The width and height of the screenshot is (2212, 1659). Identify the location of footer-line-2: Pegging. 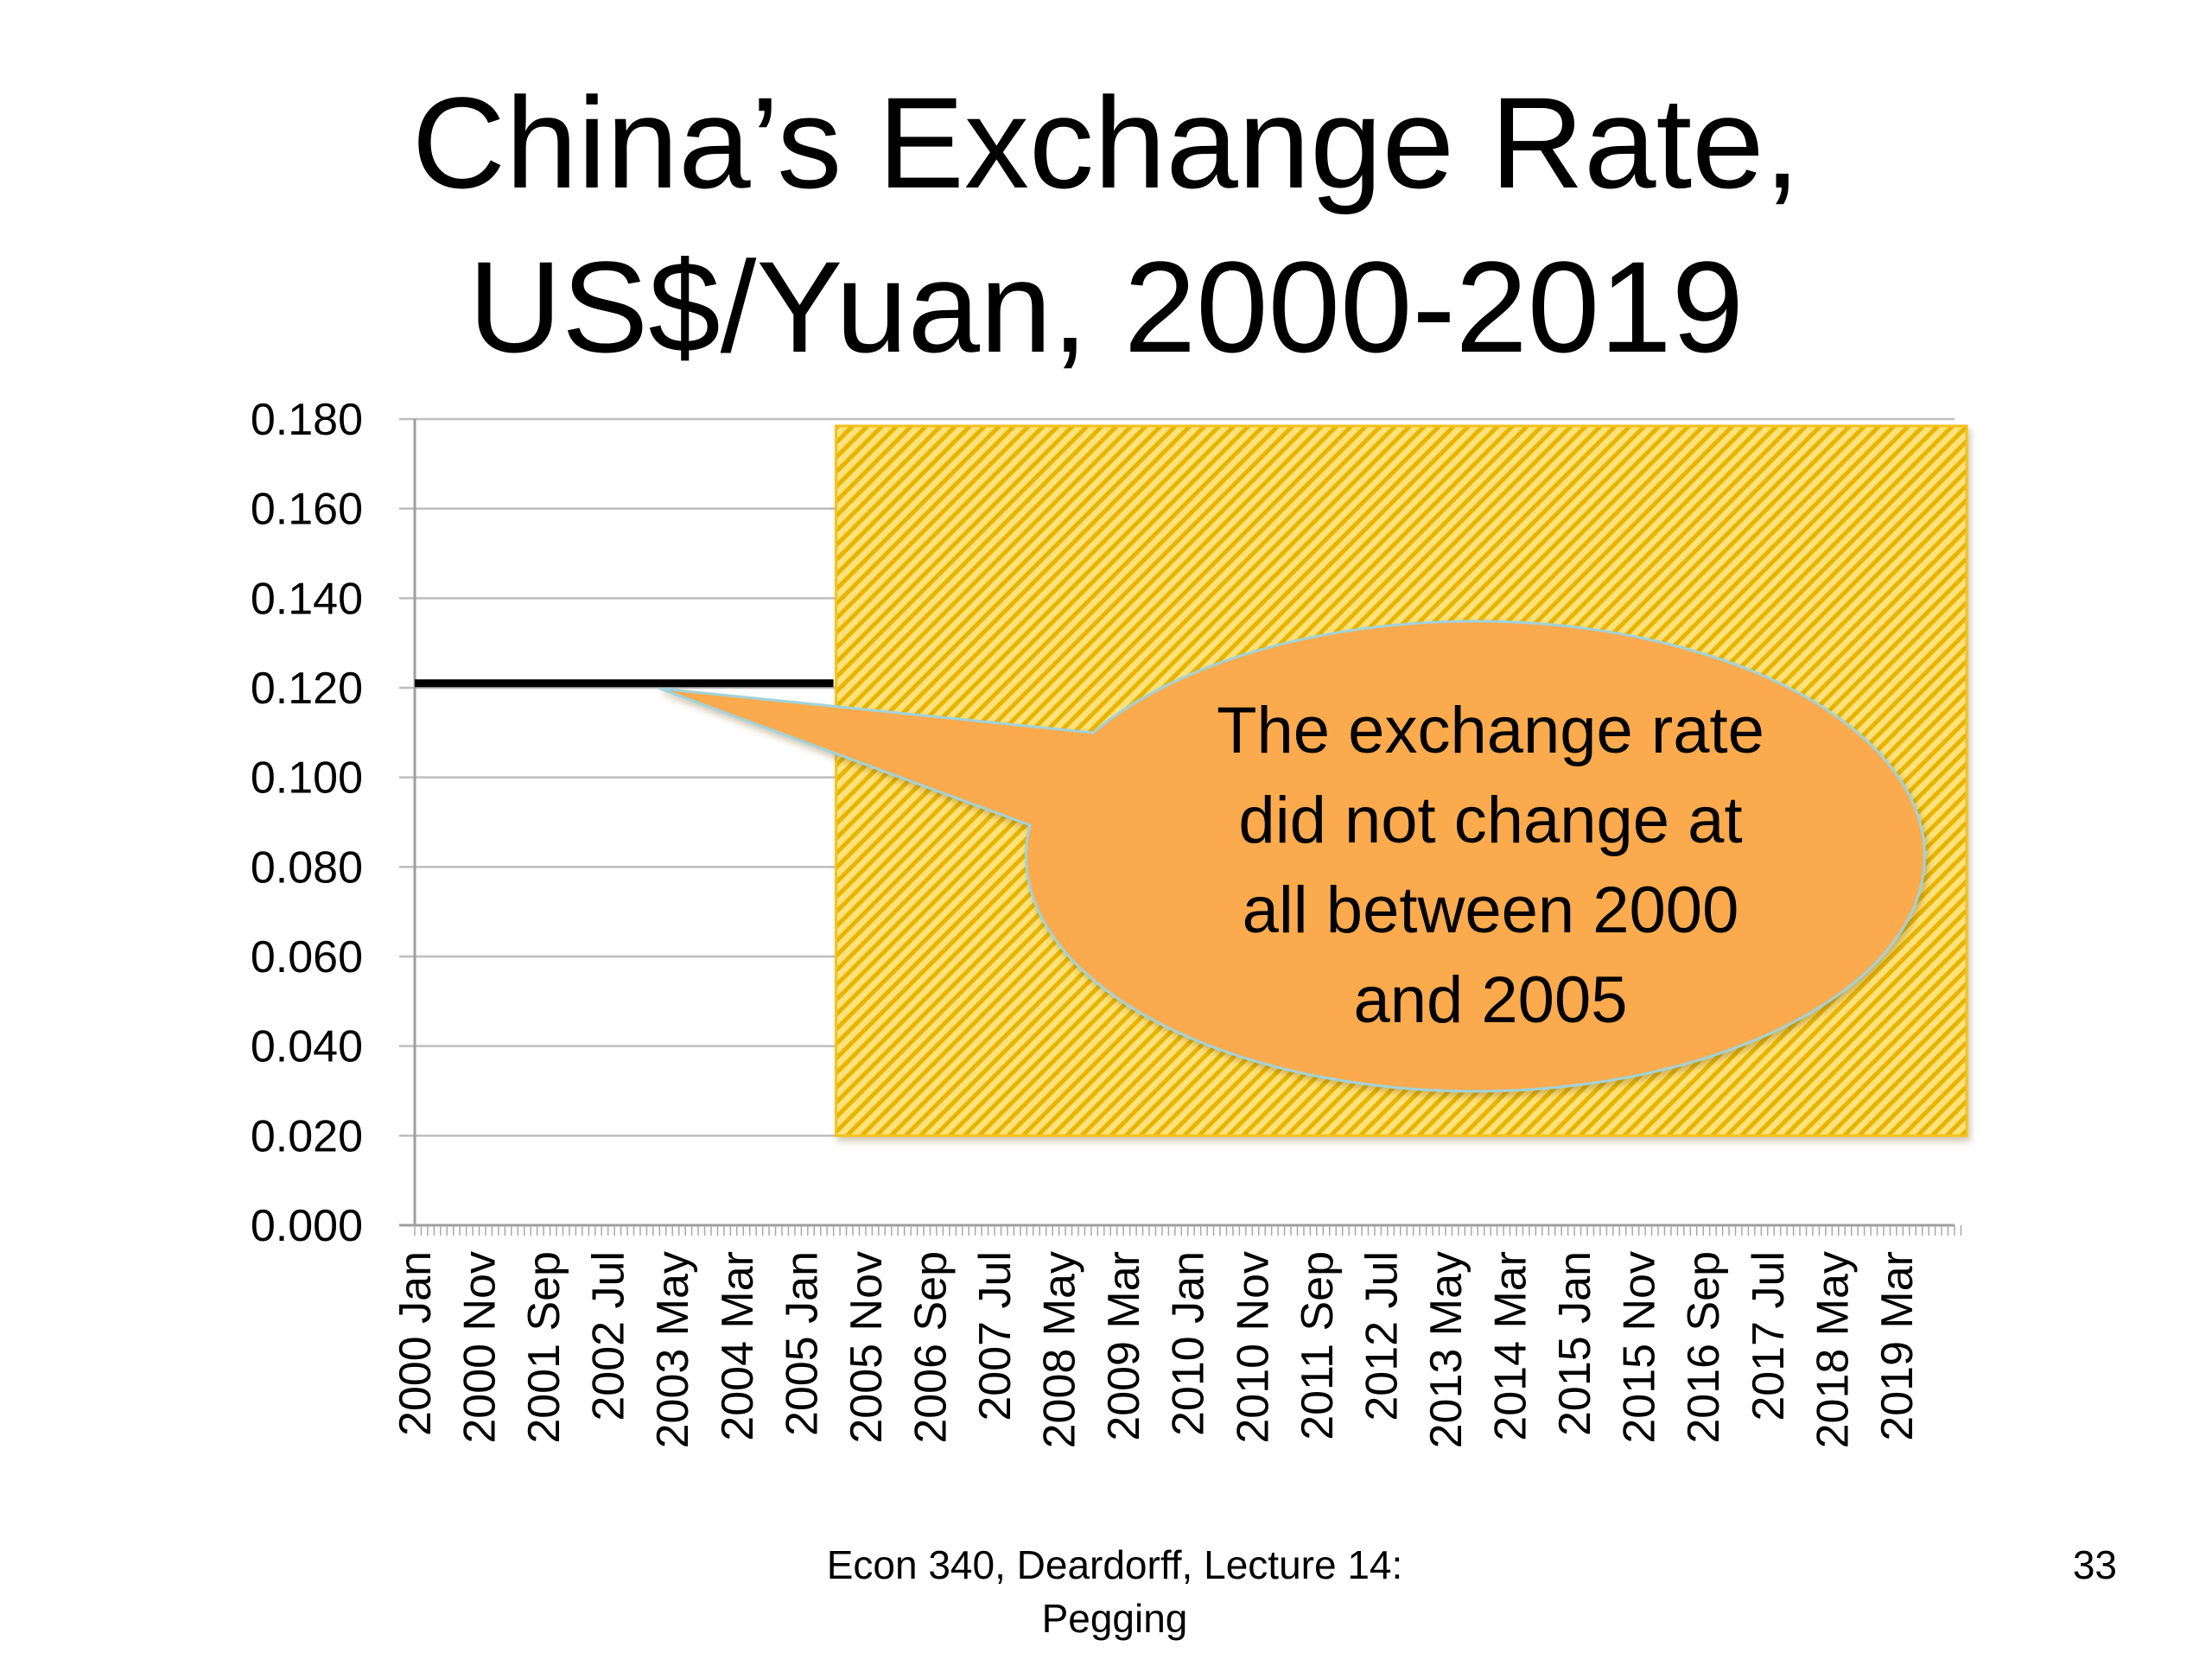
(1114, 1618).